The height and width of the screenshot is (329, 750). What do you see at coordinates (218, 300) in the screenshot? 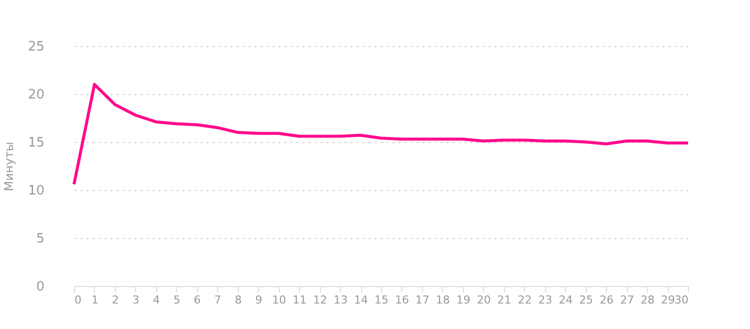
I see `x-tick-label: 7` at bounding box center [218, 300].